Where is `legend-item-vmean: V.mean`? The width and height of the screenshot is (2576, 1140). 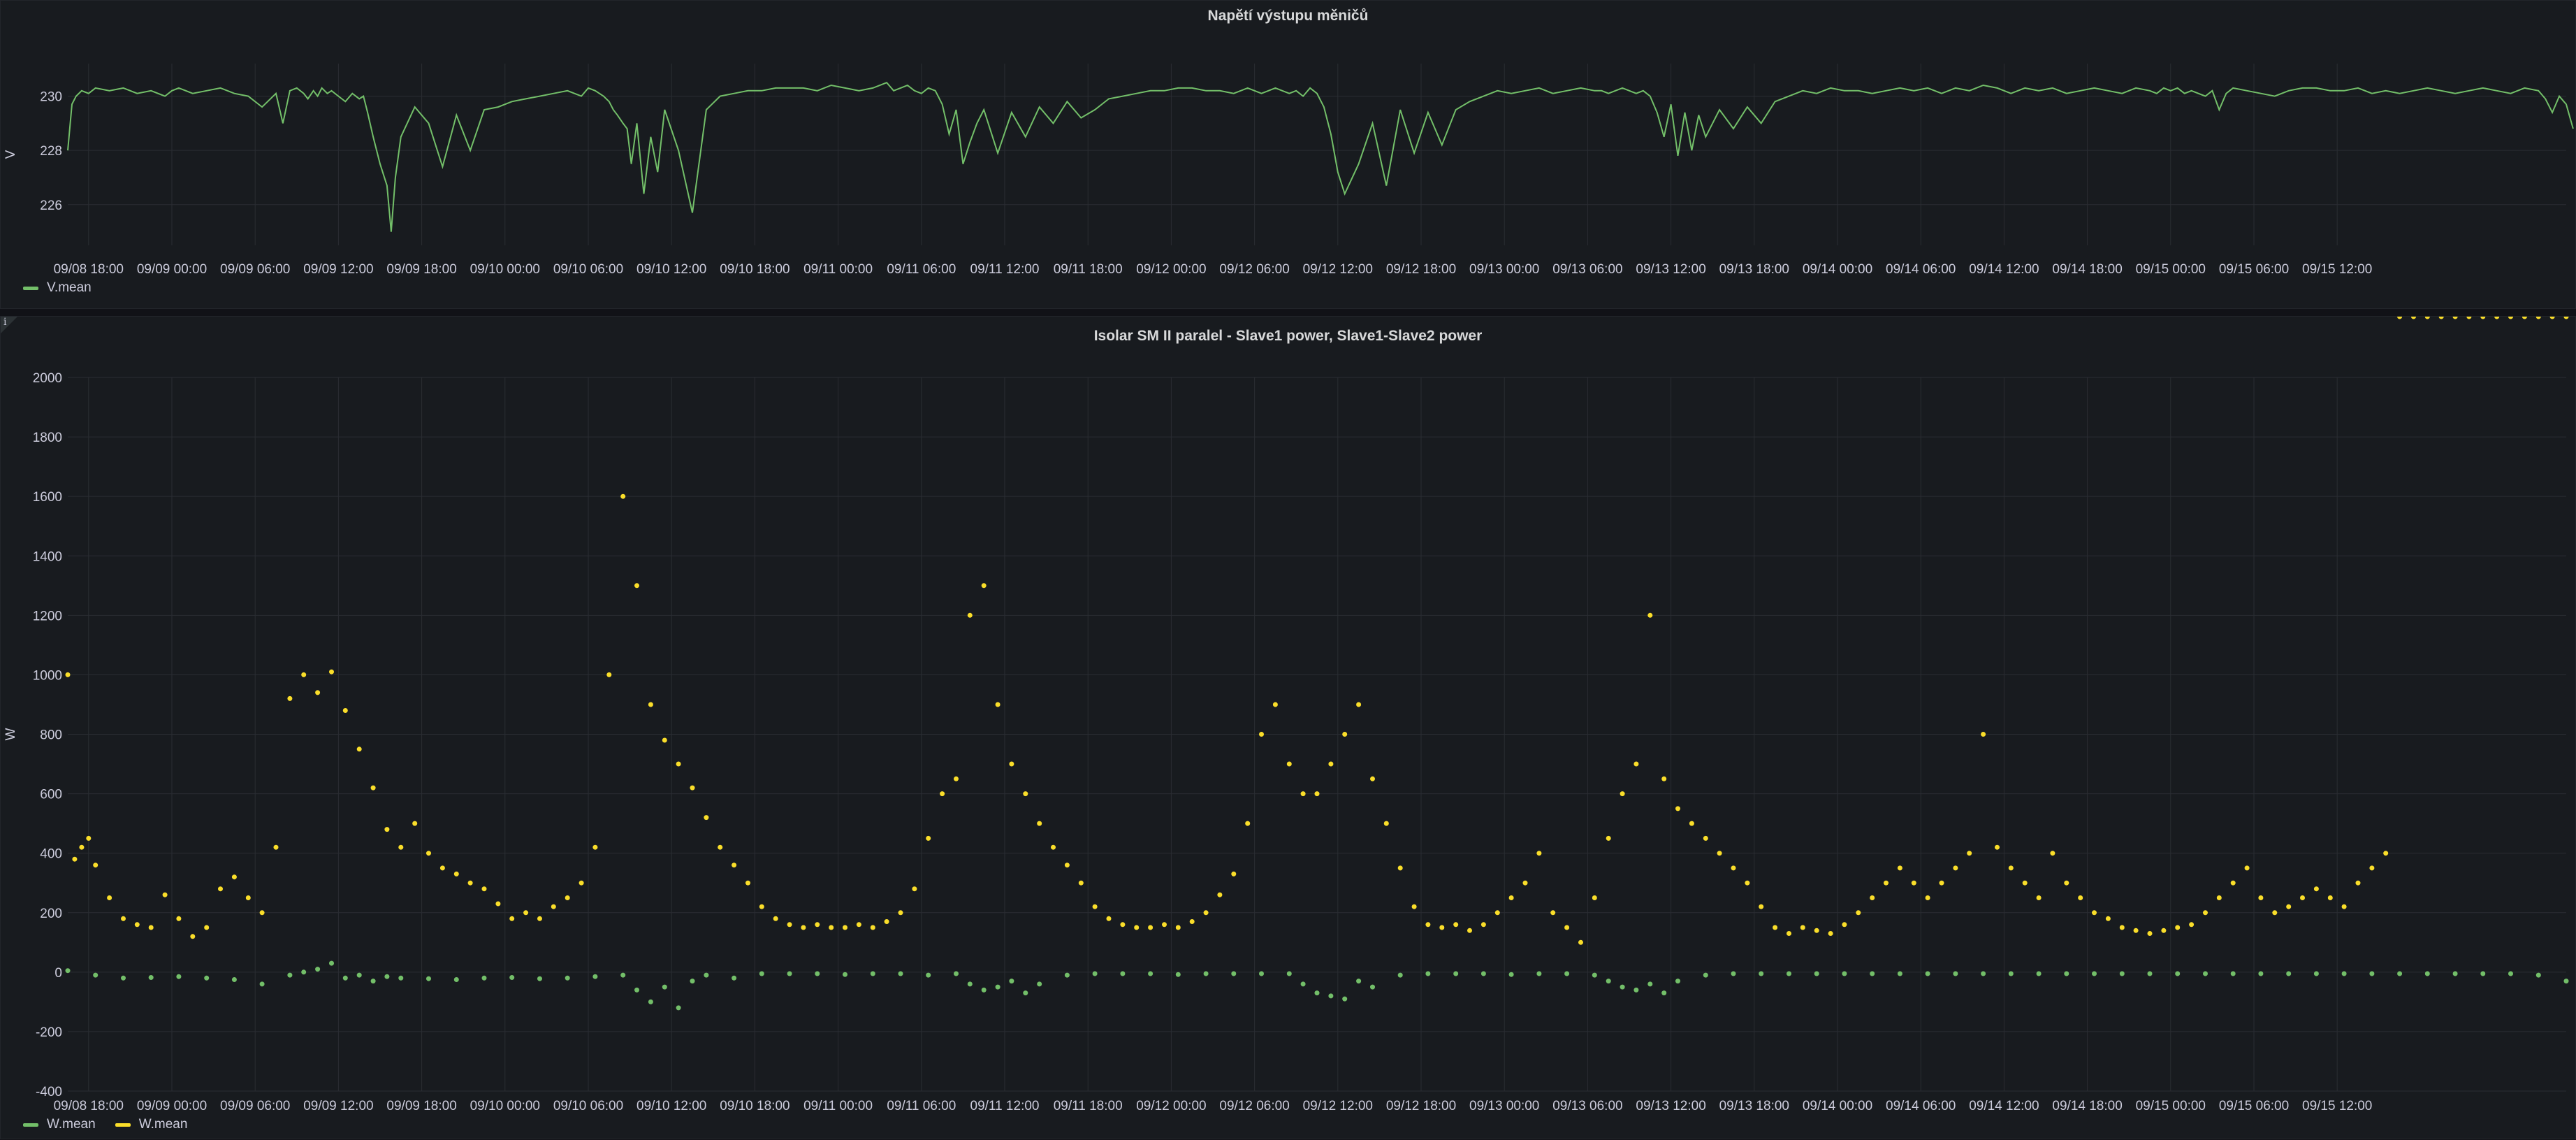 legend-item-vmean: V.mean is located at coordinates (57, 288).